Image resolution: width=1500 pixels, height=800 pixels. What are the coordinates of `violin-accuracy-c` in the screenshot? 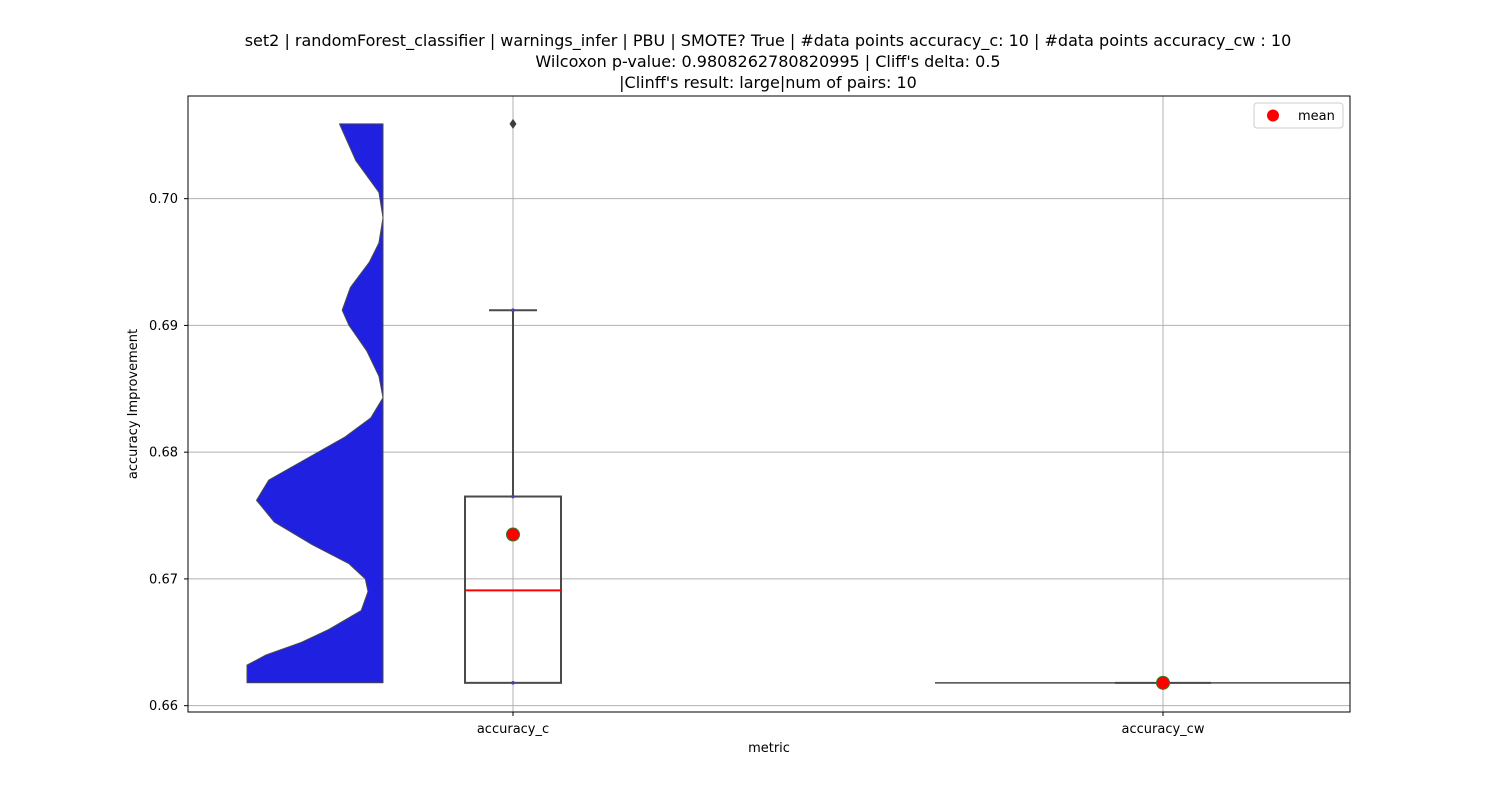 It's located at (315, 403).